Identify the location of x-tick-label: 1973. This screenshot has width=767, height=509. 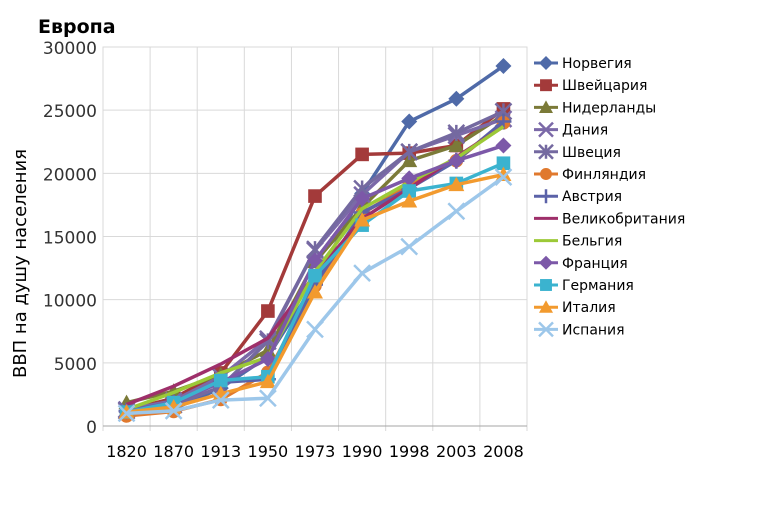
(315, 451).